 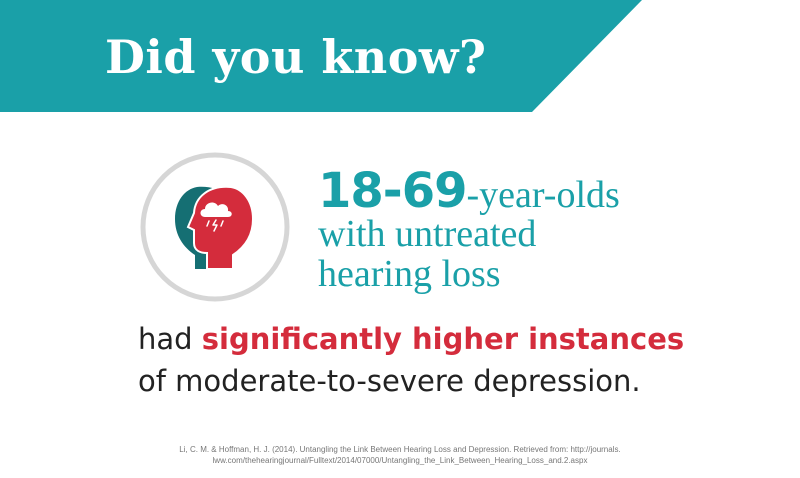 I want to click on headline-line-3: hearing loss, so click(x=409, y=274).